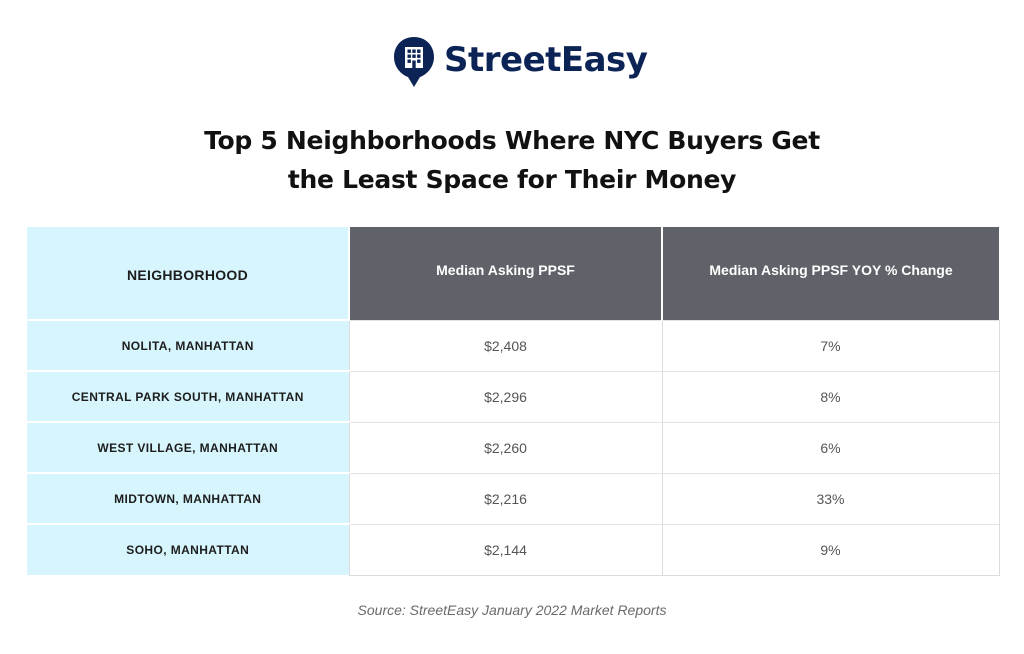  I want to click on yoy-change-cell: 9%, so click(830, 549).